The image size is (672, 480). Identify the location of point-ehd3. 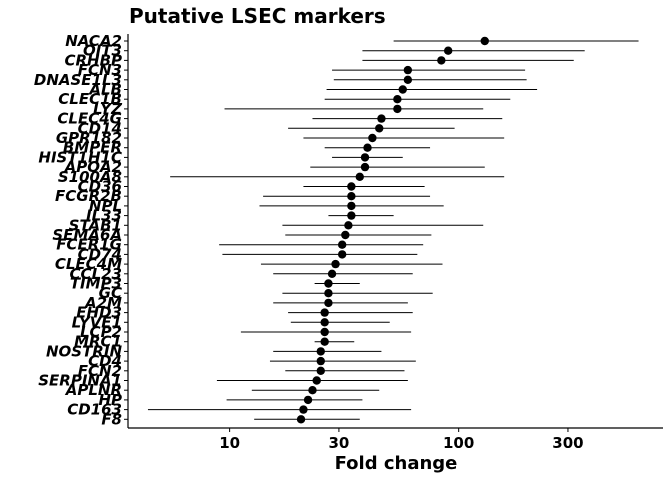
(324, 312).